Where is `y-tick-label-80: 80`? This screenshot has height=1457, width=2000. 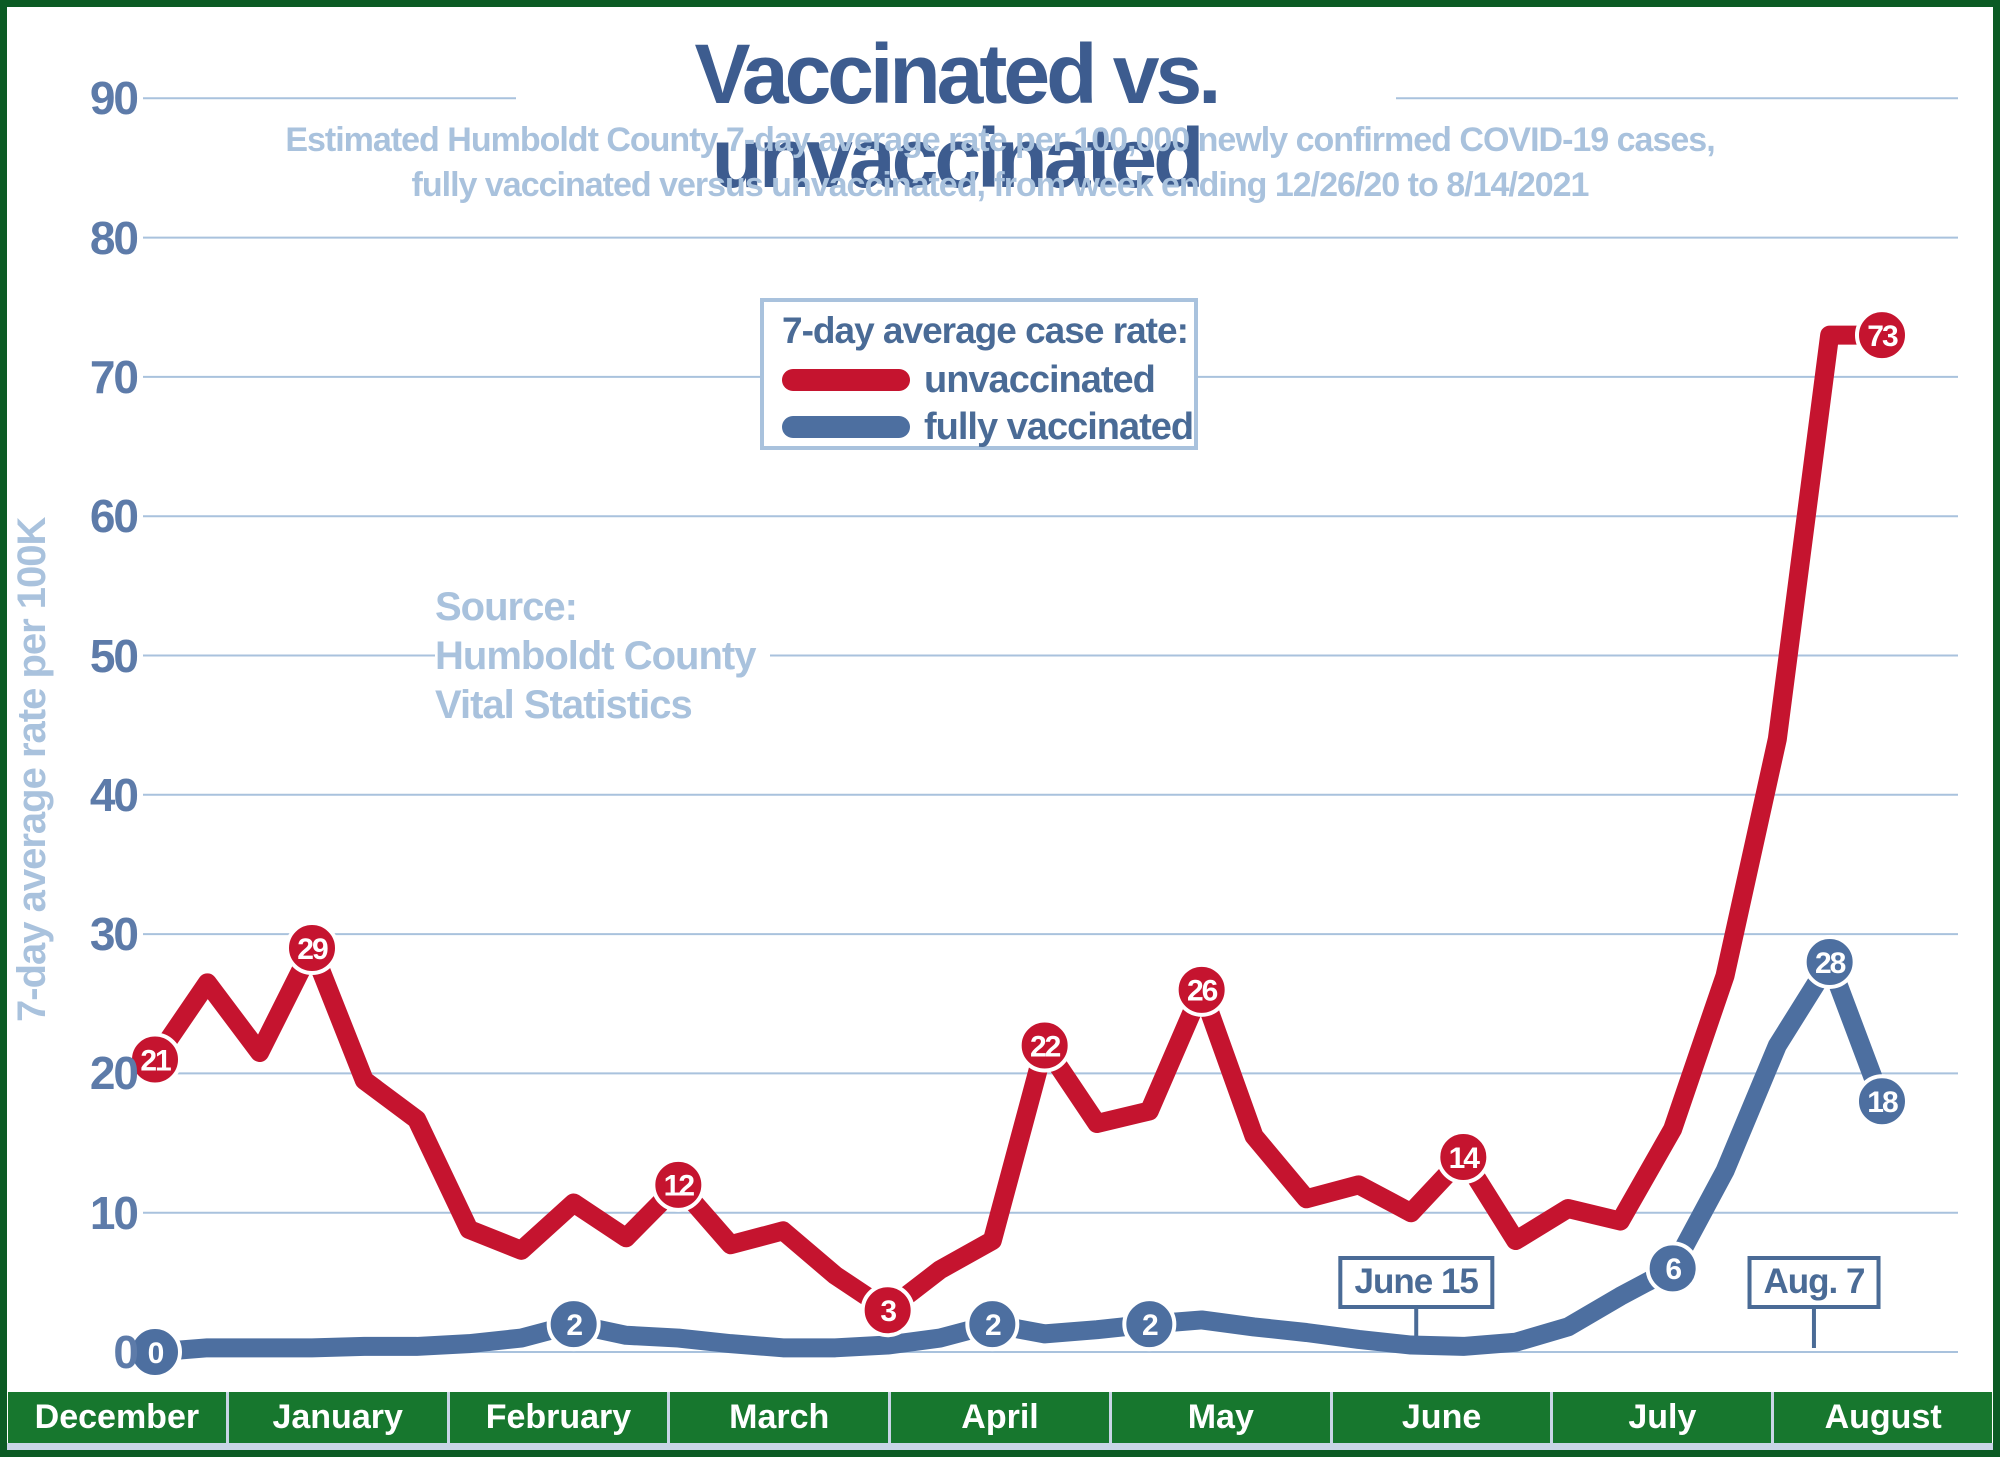
y-tick-label-80: 80 is located at coordinates (114, 237).